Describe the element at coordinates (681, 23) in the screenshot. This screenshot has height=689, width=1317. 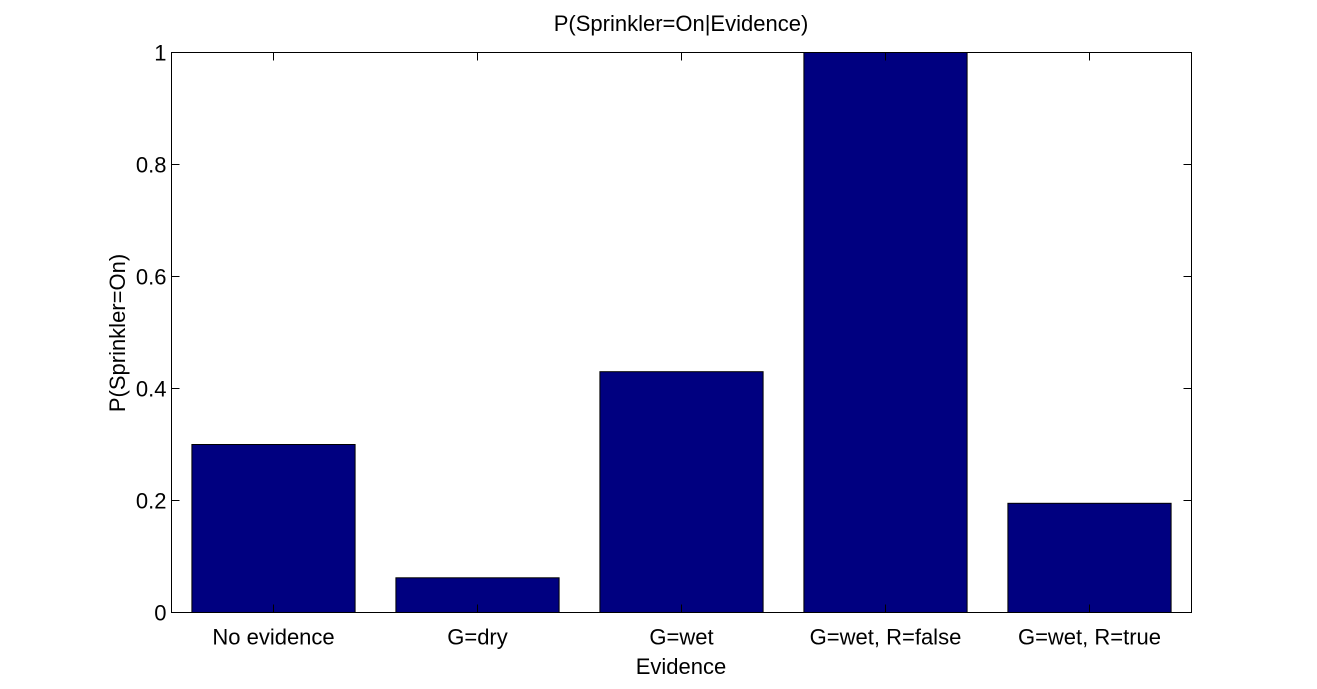
I see `chart-title: P(Sprinkler=On|Evidence)` at that location.